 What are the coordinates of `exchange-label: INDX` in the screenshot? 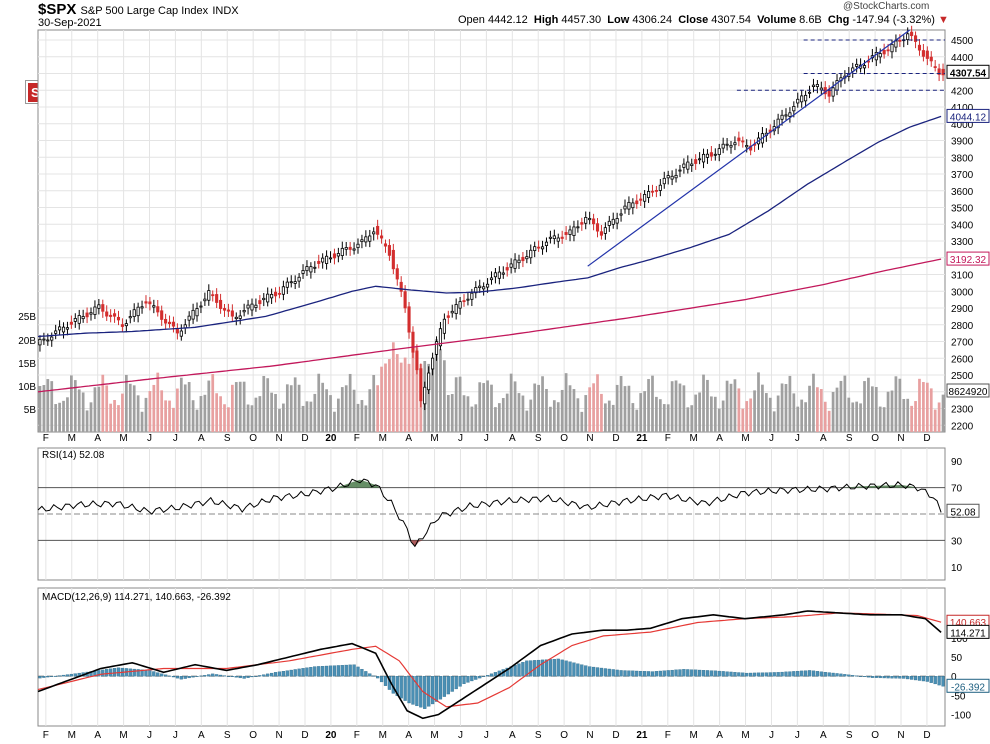 It's located at (225, 11).